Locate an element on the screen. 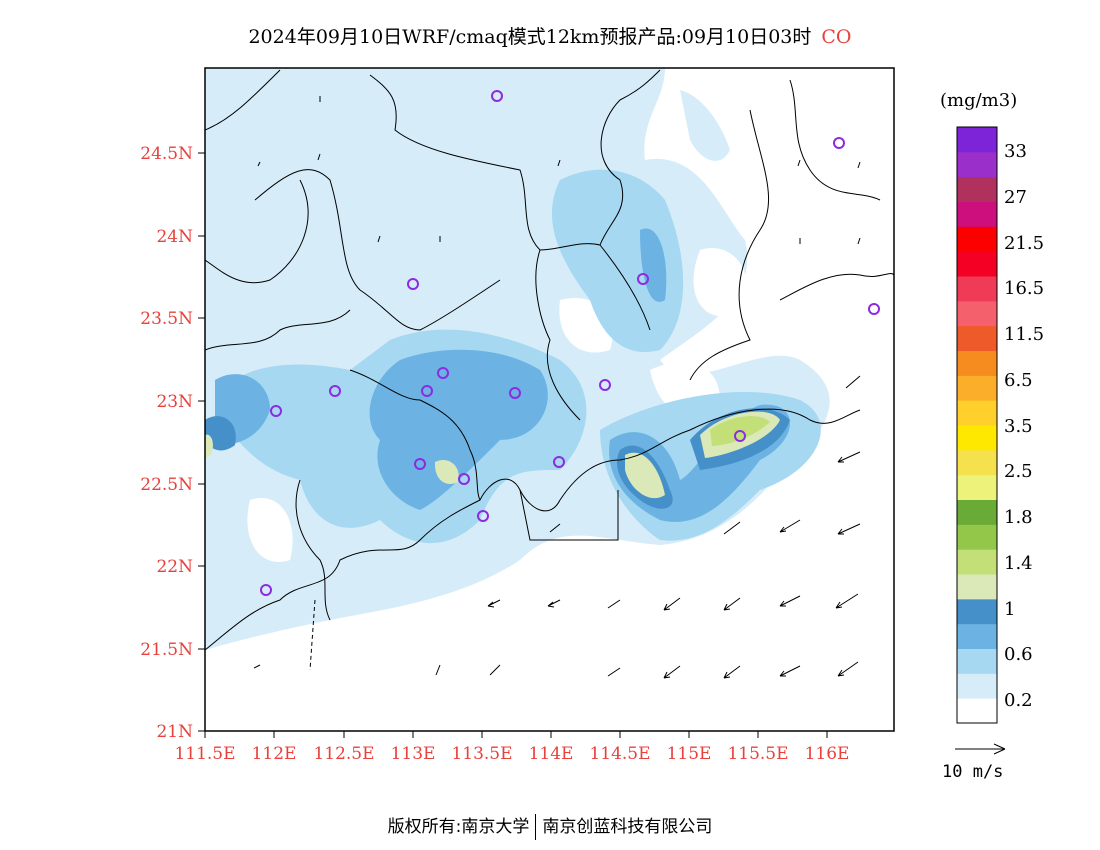 This screenshot has width=1100, height=850. footer: 版权所有:南京大学 南京创蓝科技有限公司 is located at coordinates (550, 826).